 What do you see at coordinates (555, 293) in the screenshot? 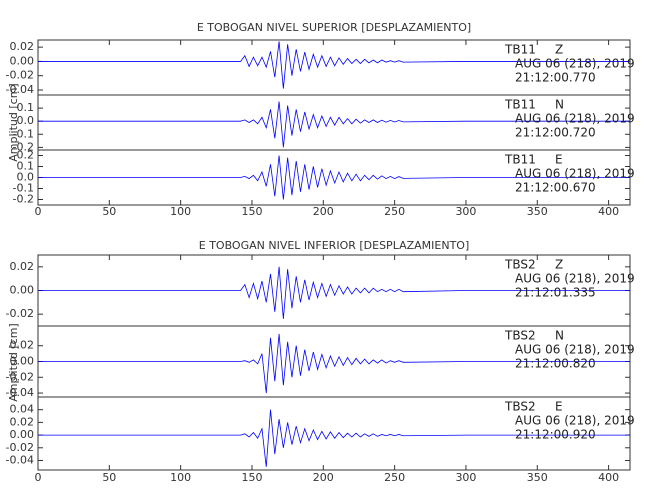
I see `time-label: 21:12:01.335` at bounding box center [555, 293].